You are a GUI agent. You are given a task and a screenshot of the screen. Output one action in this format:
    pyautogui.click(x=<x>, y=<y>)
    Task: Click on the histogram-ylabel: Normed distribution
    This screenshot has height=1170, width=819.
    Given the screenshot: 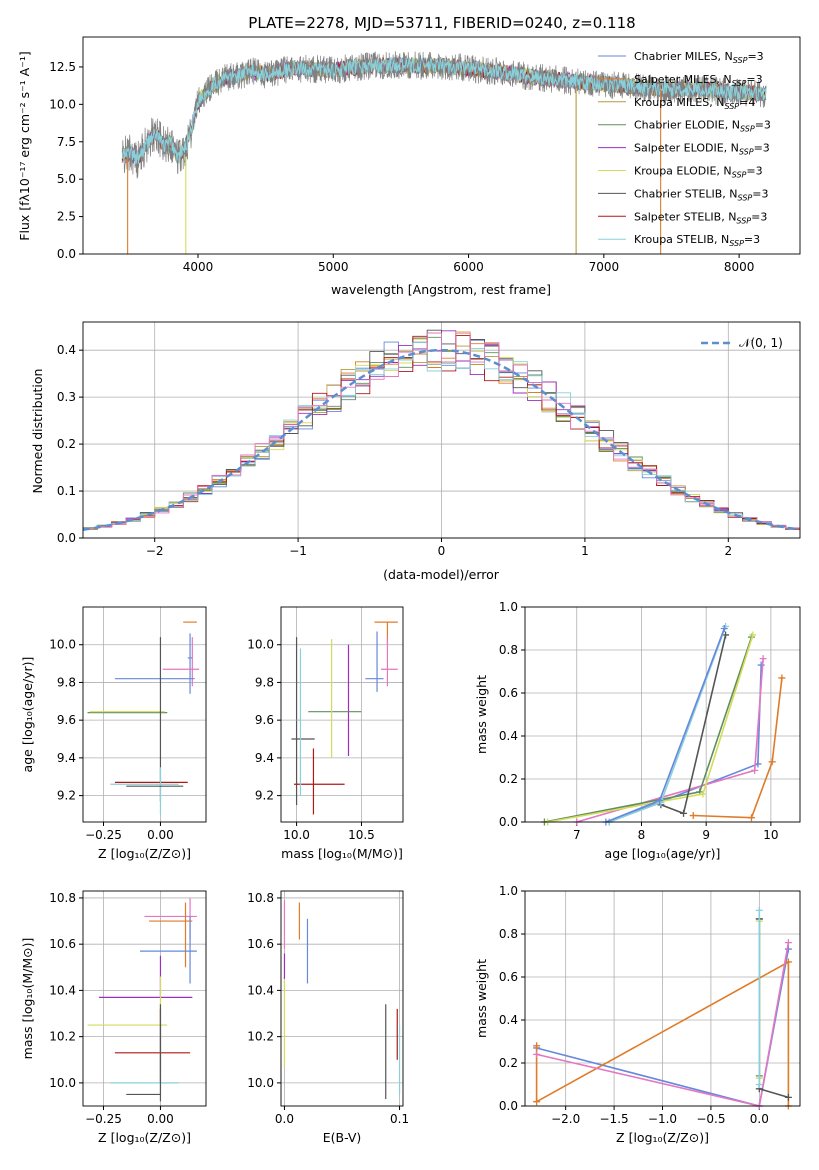 What is the action you would take?
    pyautogui.click(x=37, y=431)
    